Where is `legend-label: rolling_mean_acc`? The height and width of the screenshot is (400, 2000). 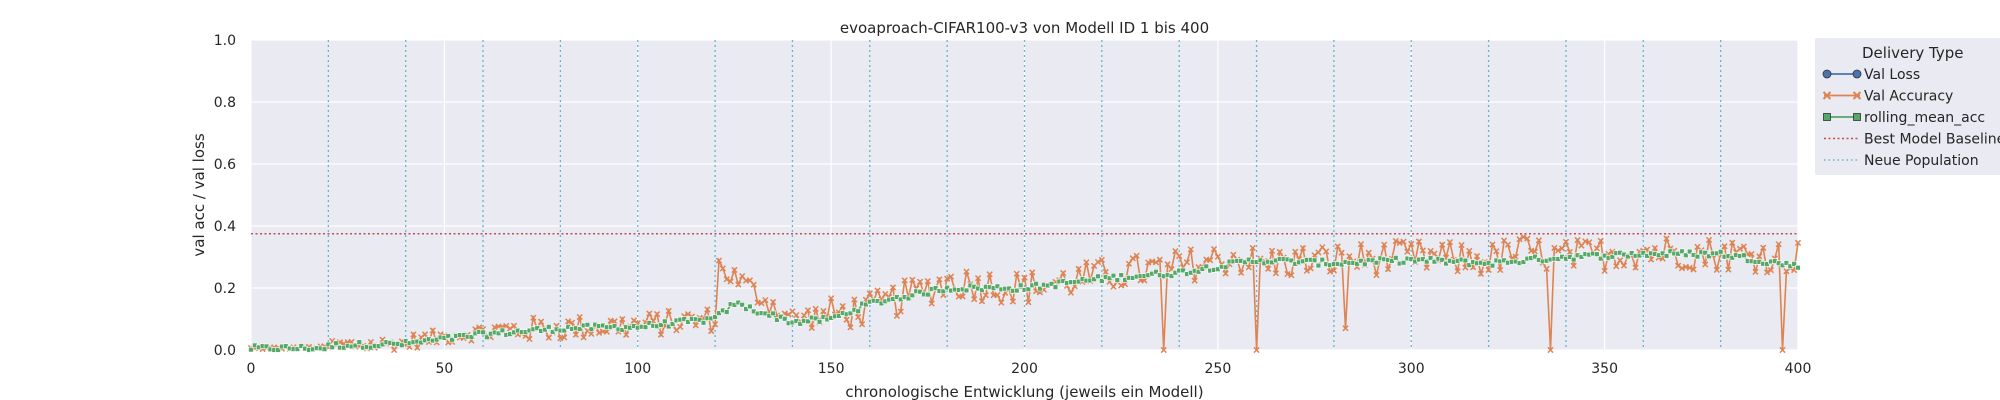 legend-label: rolling_mean_acc is located at coordinates (1924, 118).